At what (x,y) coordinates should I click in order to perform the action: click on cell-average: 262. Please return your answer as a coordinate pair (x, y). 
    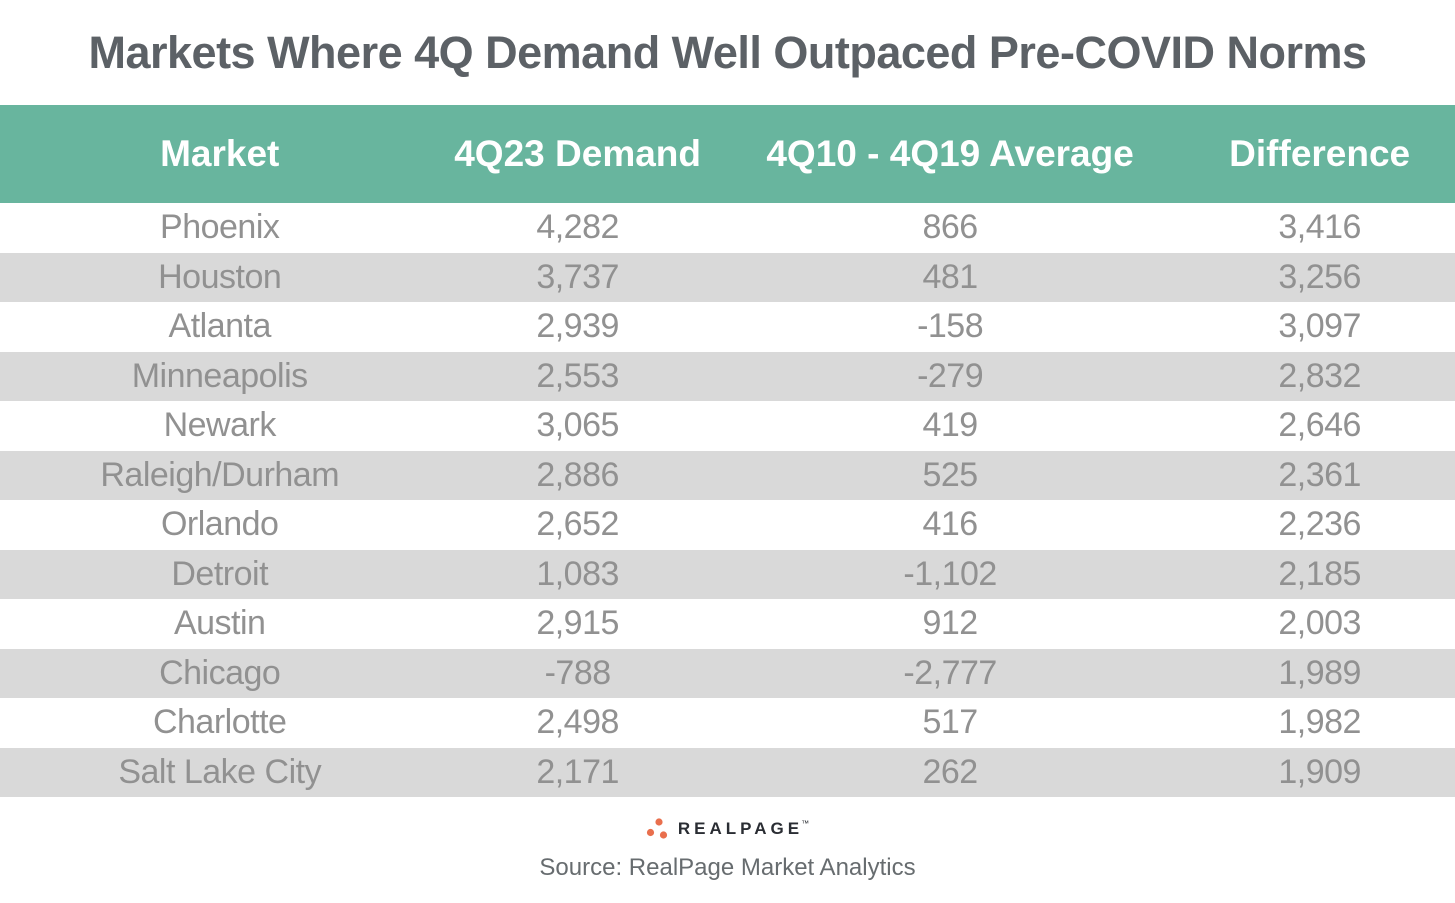
    Looking at the image, I should click on (950, 771).